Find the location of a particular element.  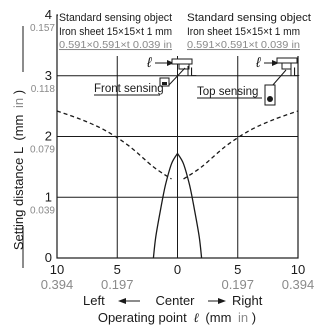

x-tick-mm-4: 10 is located at coordinates (298, 269).